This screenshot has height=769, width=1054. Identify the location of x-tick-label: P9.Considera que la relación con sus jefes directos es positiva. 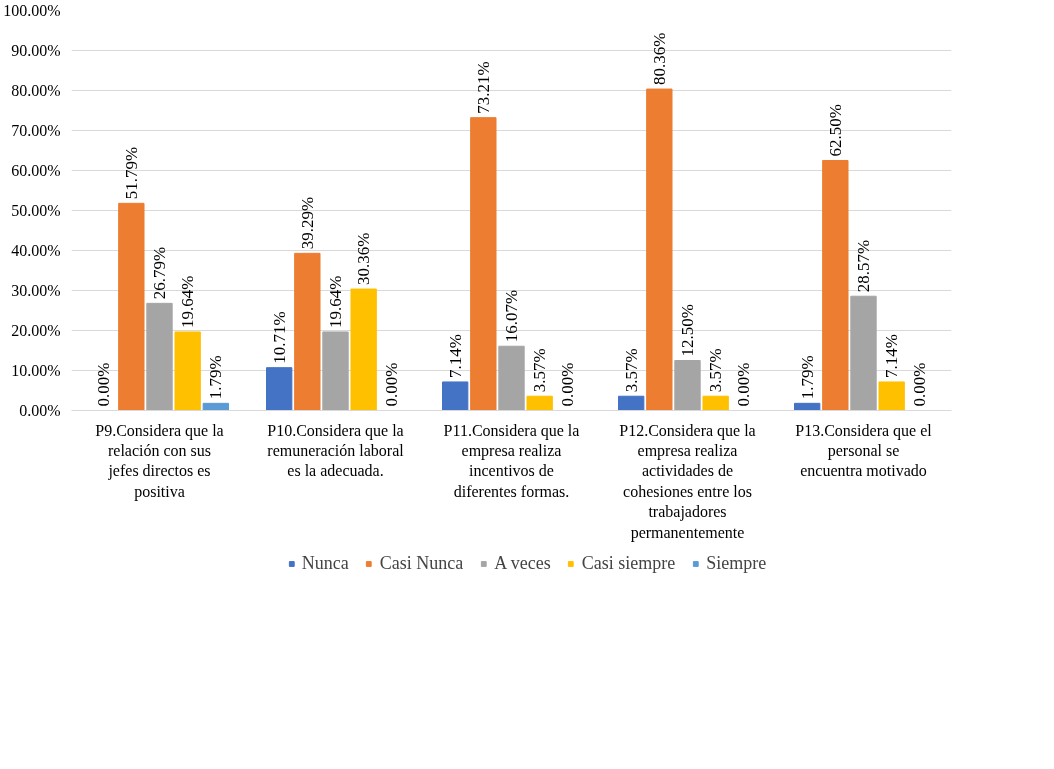
(159, 461).